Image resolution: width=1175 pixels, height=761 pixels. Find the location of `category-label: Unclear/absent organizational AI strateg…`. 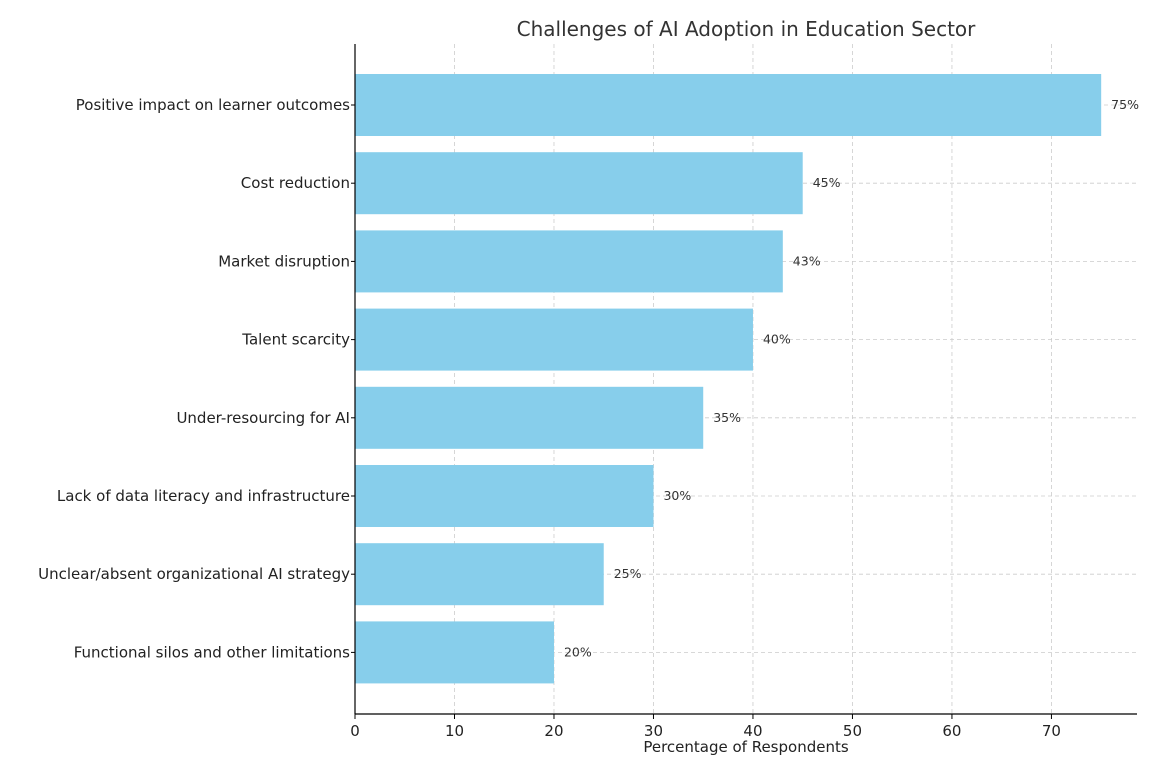

category-label: Unclear/absent organizational AI strateg… is located at coordinates (194, 574).